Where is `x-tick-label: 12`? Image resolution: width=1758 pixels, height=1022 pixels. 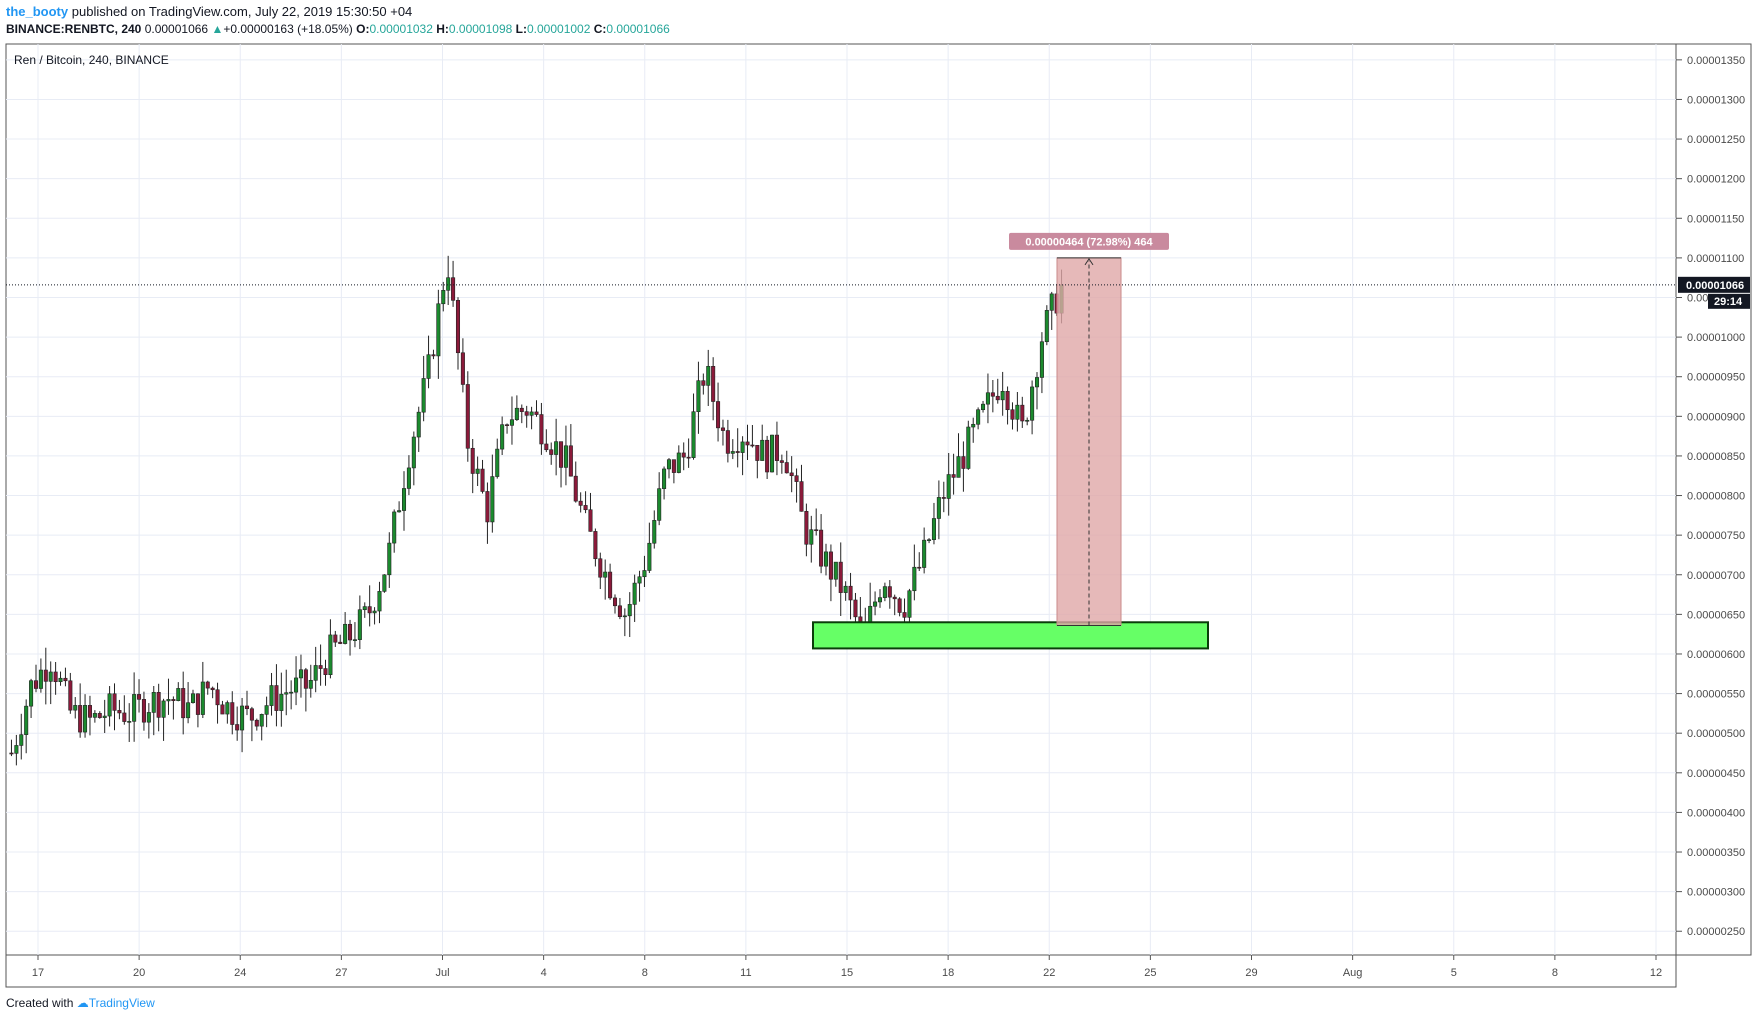 x-tick-label: 12 is located at coordinates (1656, 973).